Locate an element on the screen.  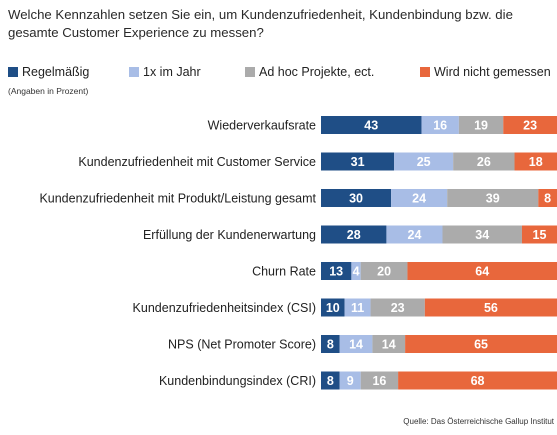
bar-row: NPS (Net Promoter Score) 8 14 14 65 is located at coordinates (362, 344).